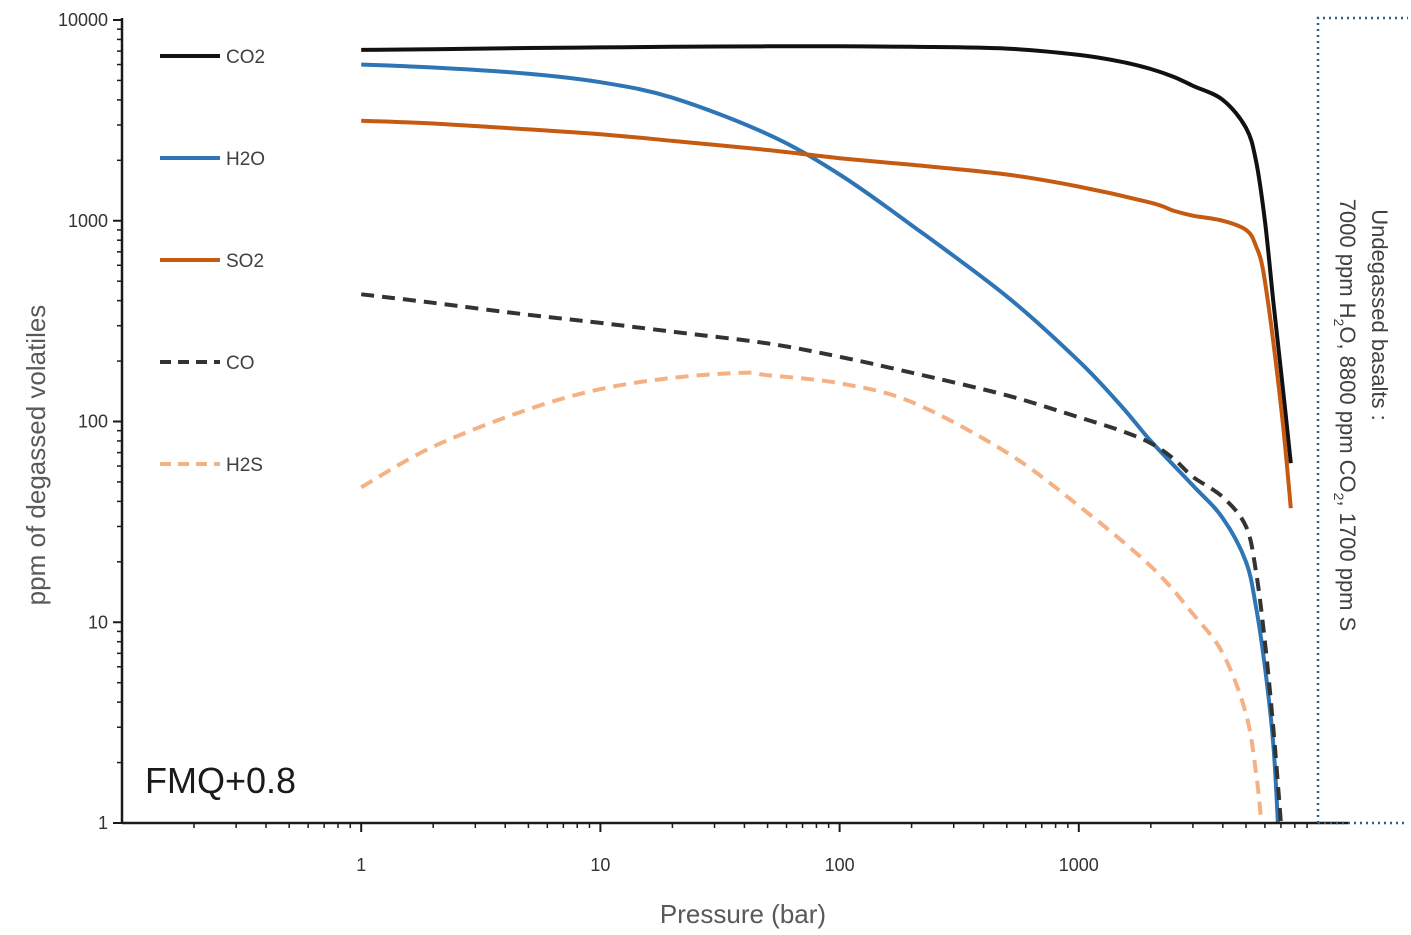  What do you see at coordinates (1347, 409) in the screenshot?
I see `side-note-part: O, 8800 ppm CO` at bounding box center [1347, 409].